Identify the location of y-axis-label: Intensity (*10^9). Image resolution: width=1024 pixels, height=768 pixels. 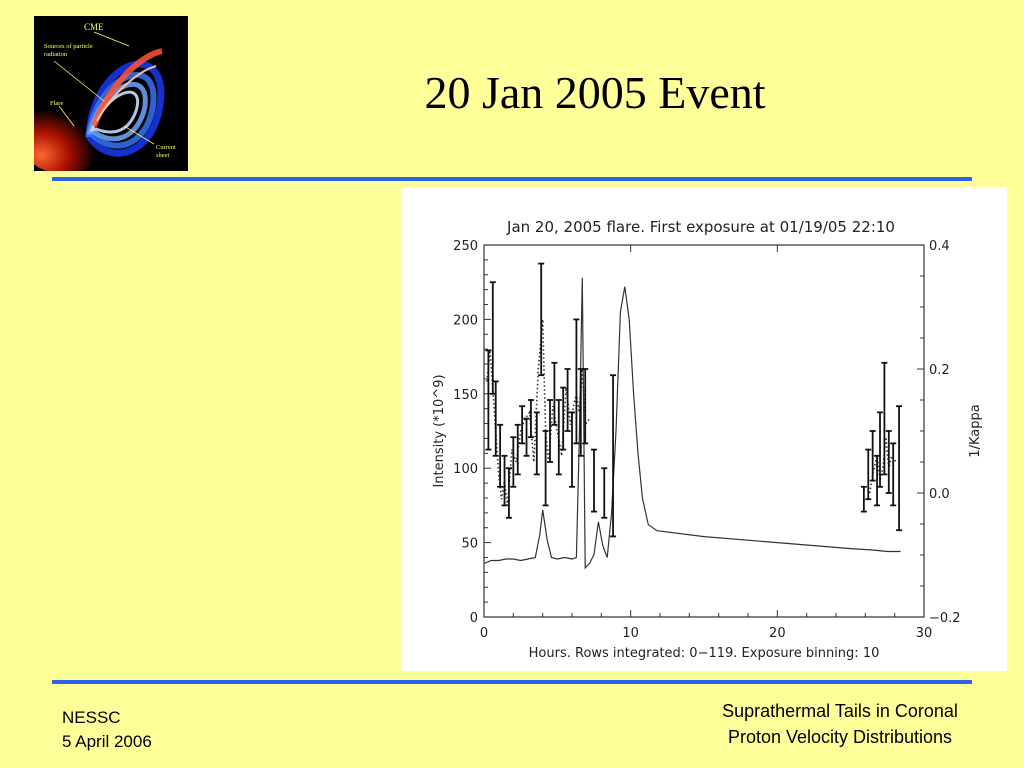
(439, 430).